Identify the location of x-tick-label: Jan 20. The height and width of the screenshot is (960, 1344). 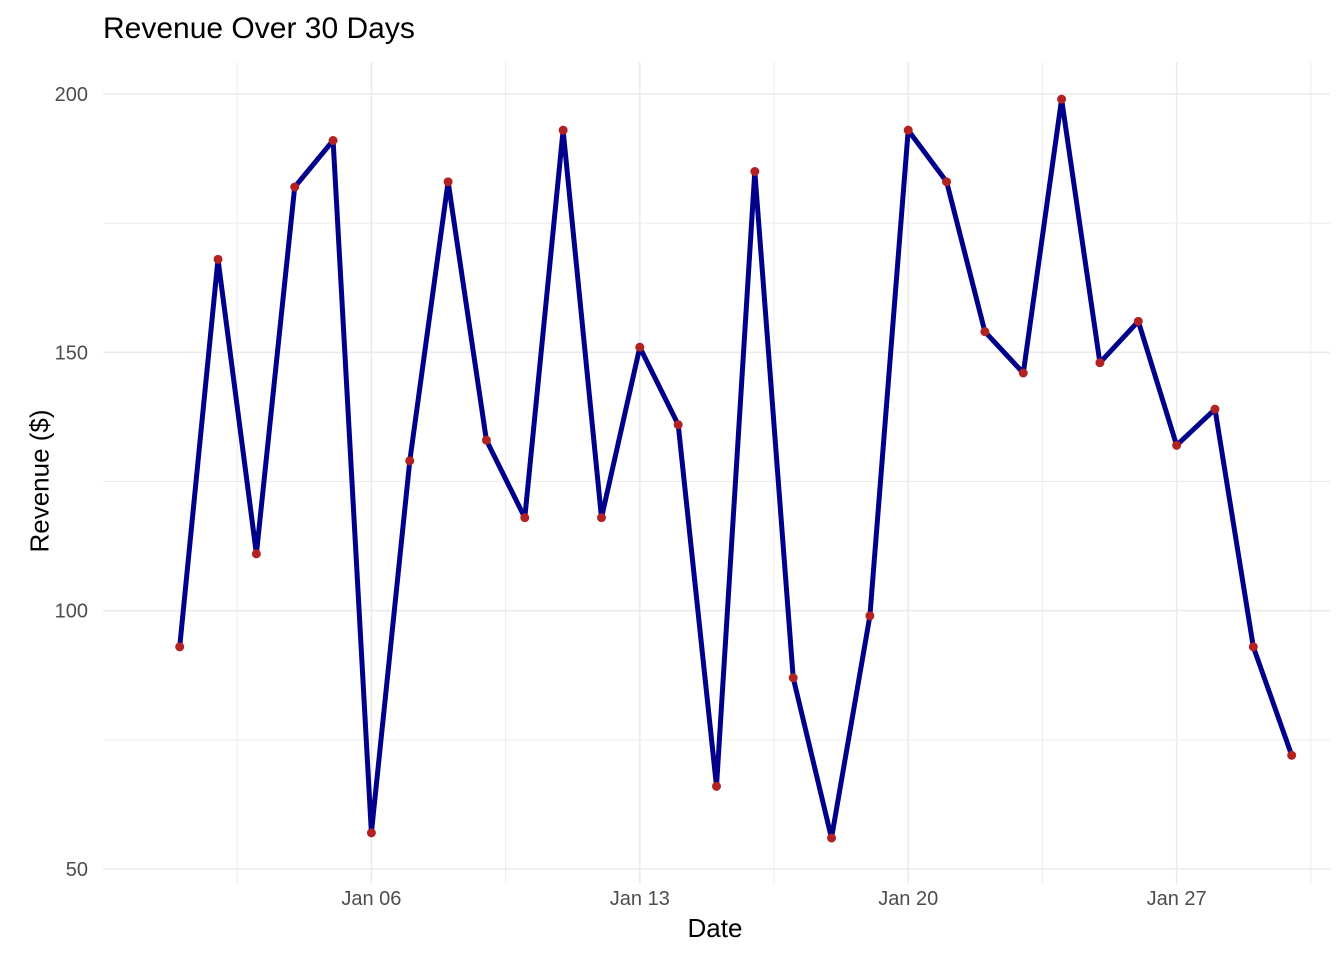
(908, 899).